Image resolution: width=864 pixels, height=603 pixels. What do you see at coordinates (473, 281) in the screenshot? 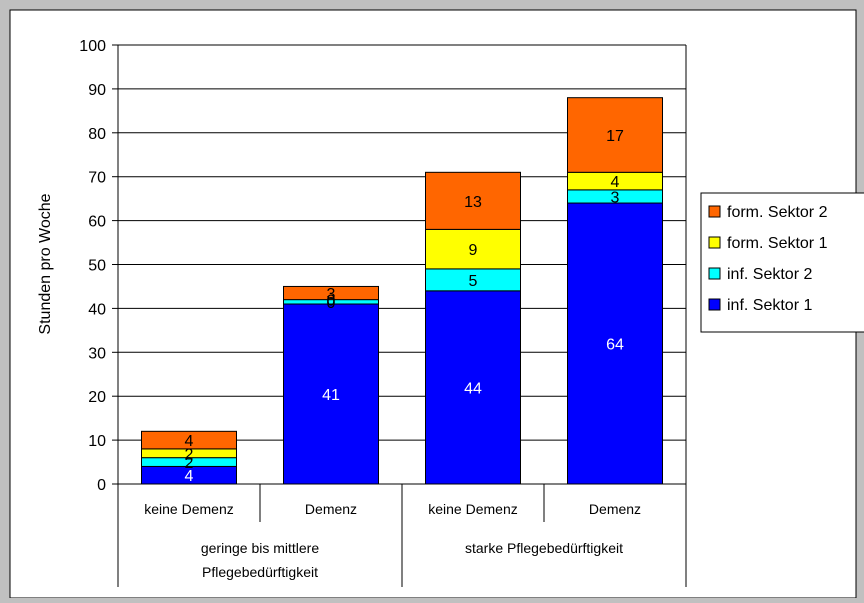
I see `data-label: 5` at bounding box center [473, 281].